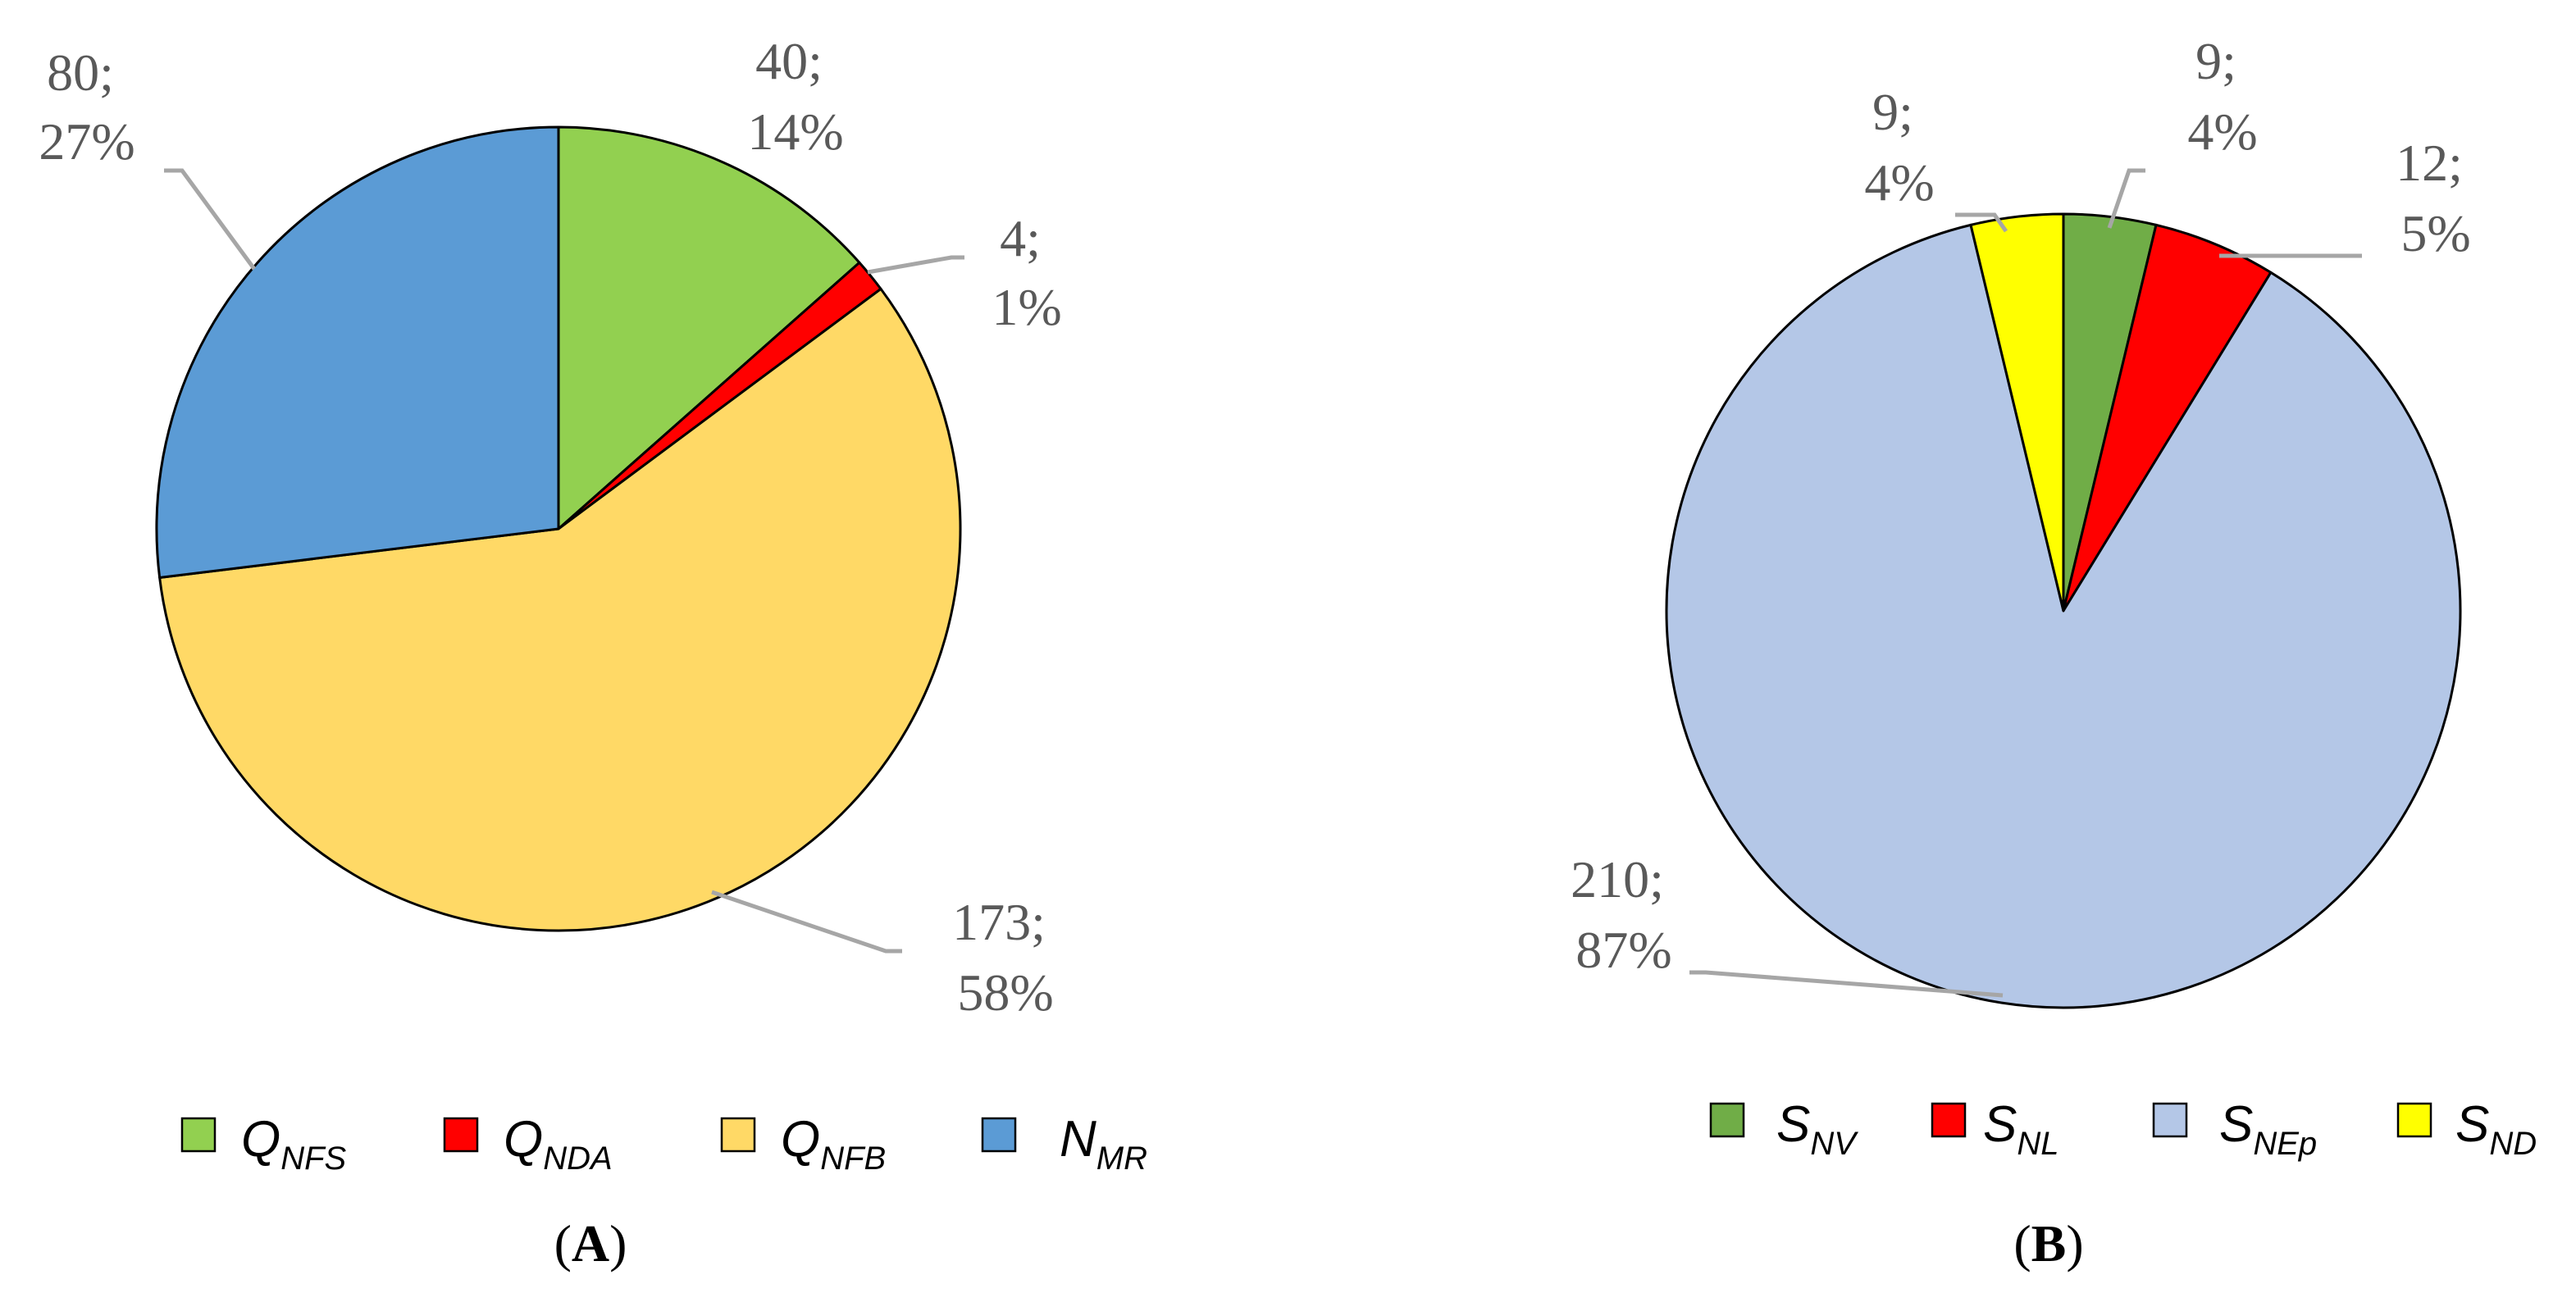 The width and height of the screenshot is (2576, 1293). I want to click on data-label-b-1: 12; 5%, so click(2436, 198).